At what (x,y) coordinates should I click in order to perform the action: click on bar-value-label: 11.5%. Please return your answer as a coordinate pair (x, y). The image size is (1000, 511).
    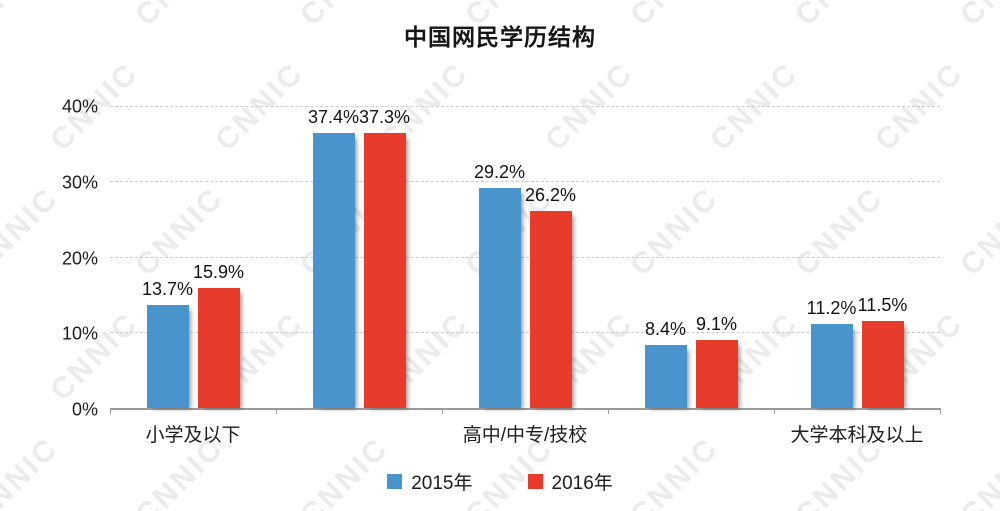
    Looking at the image, I should click on (882, 305).